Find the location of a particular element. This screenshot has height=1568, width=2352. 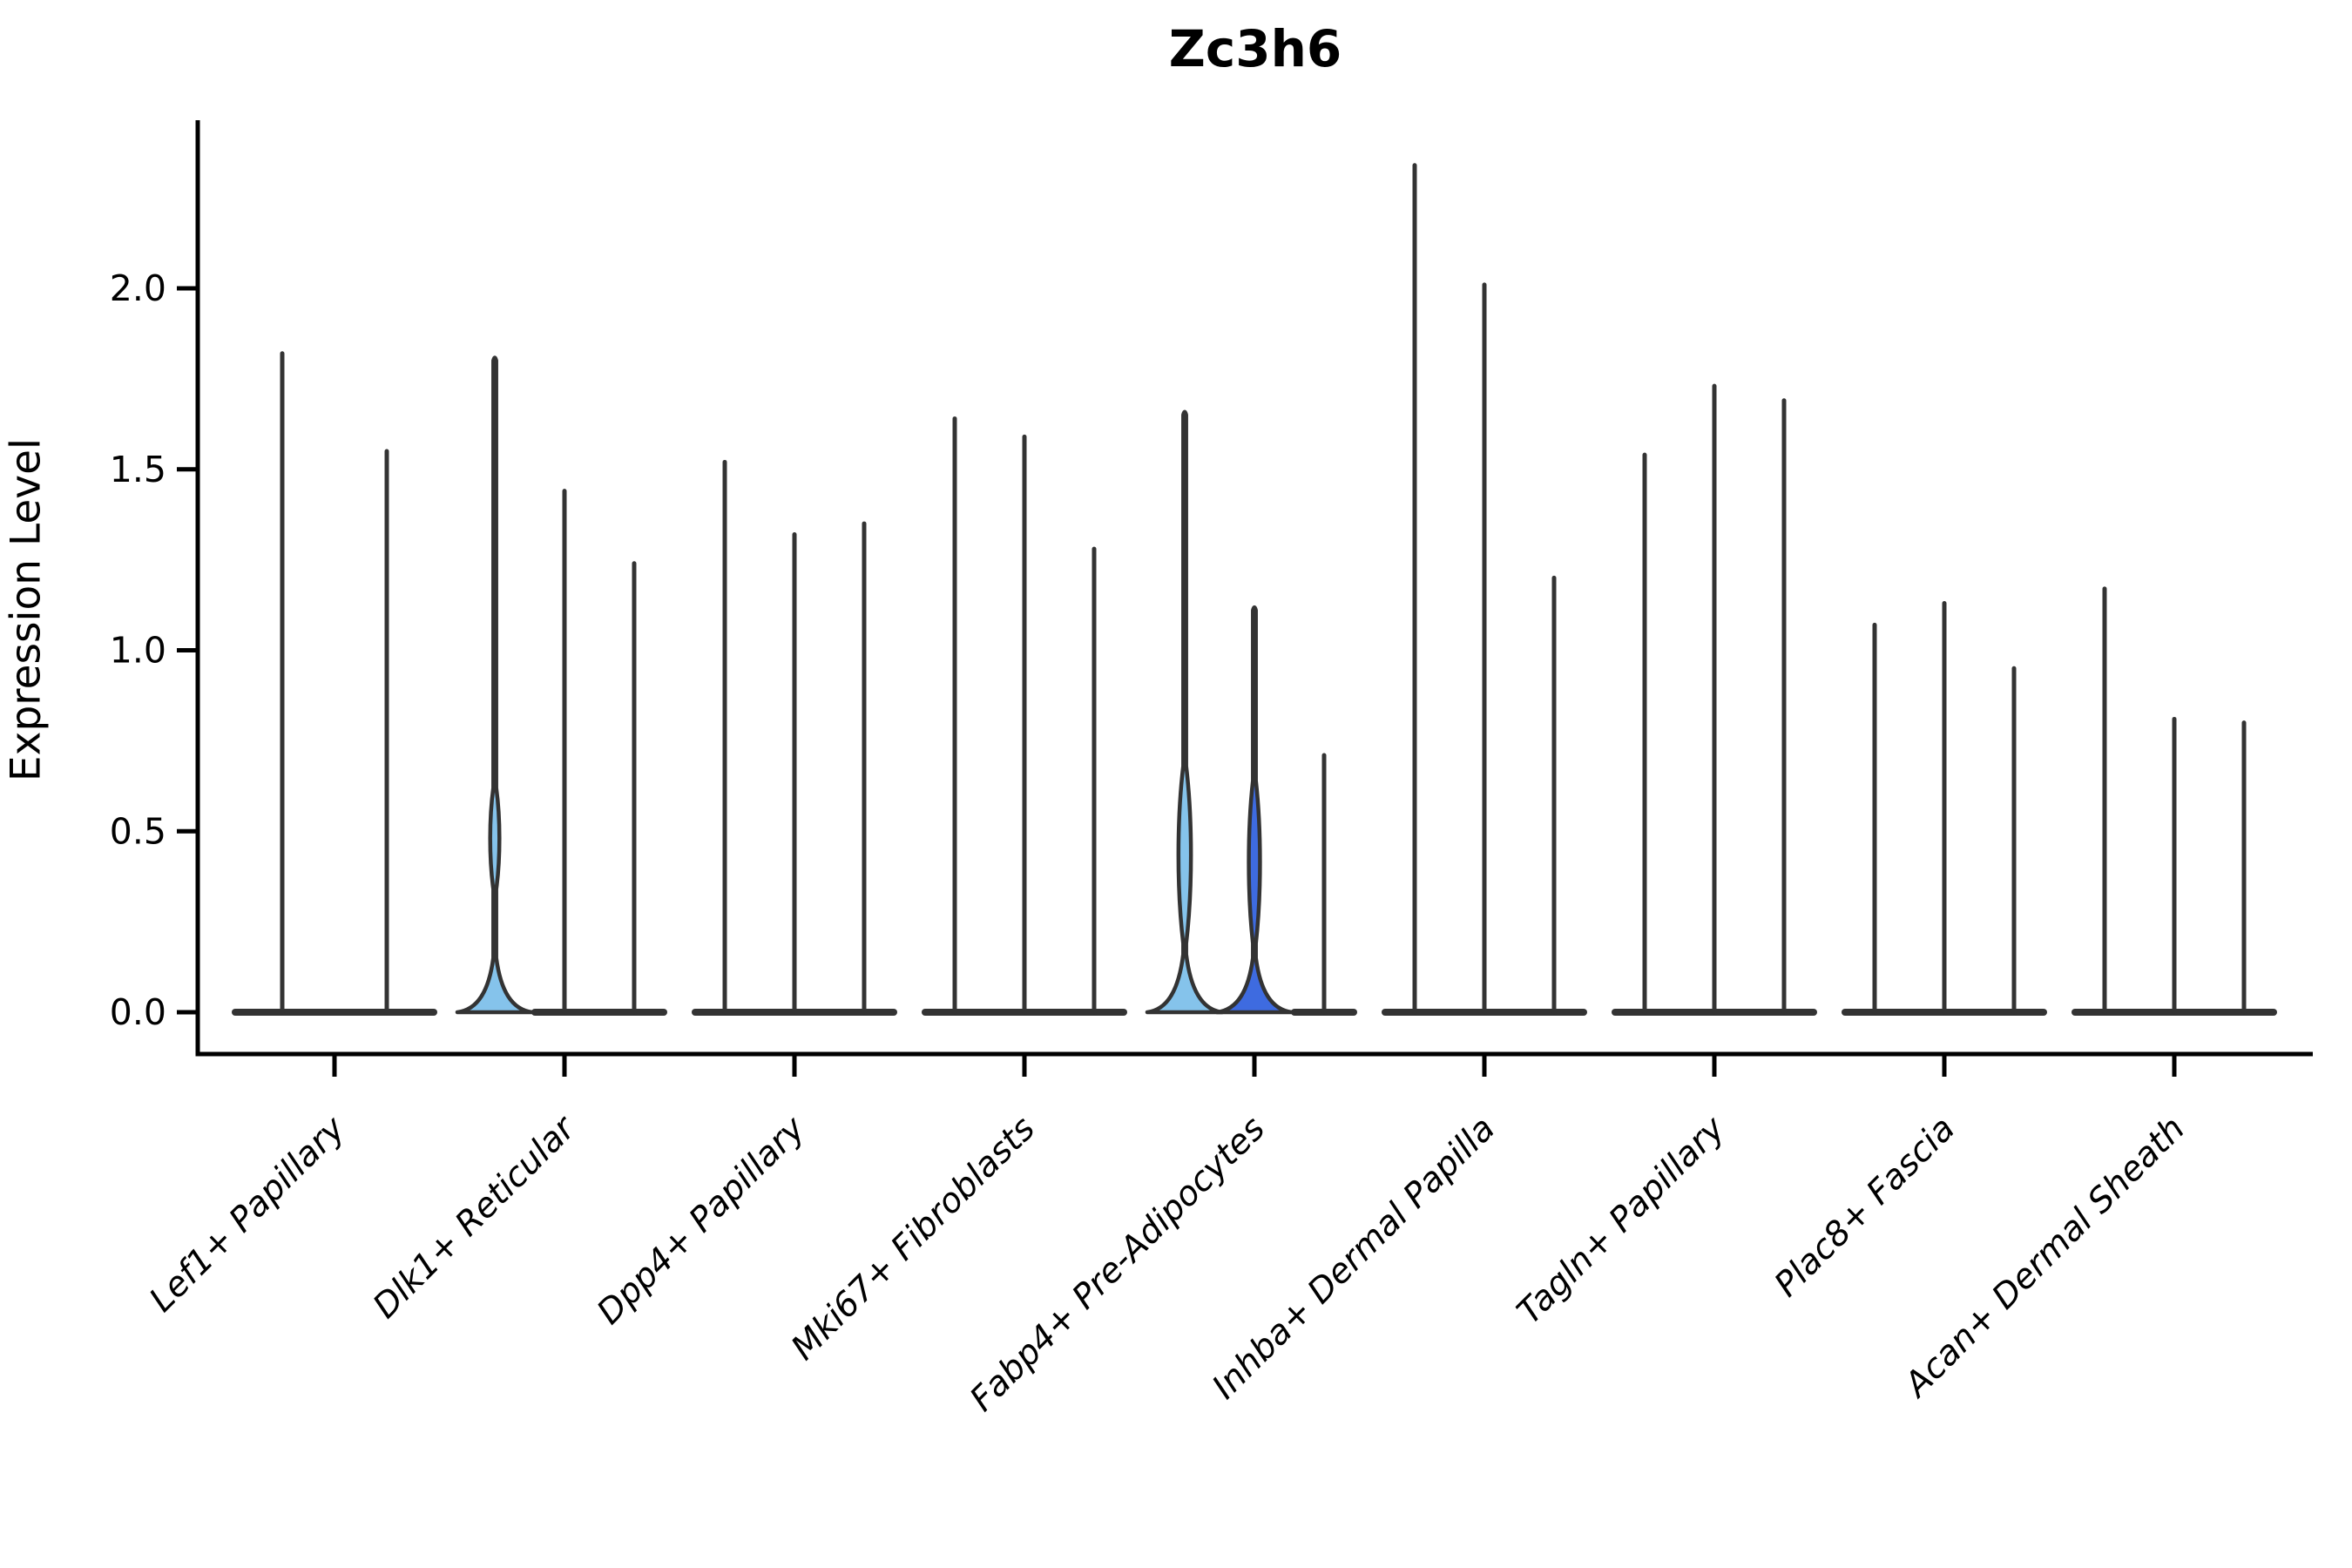

y-axis-label: Expression Level is located at coordinates (26, 609).